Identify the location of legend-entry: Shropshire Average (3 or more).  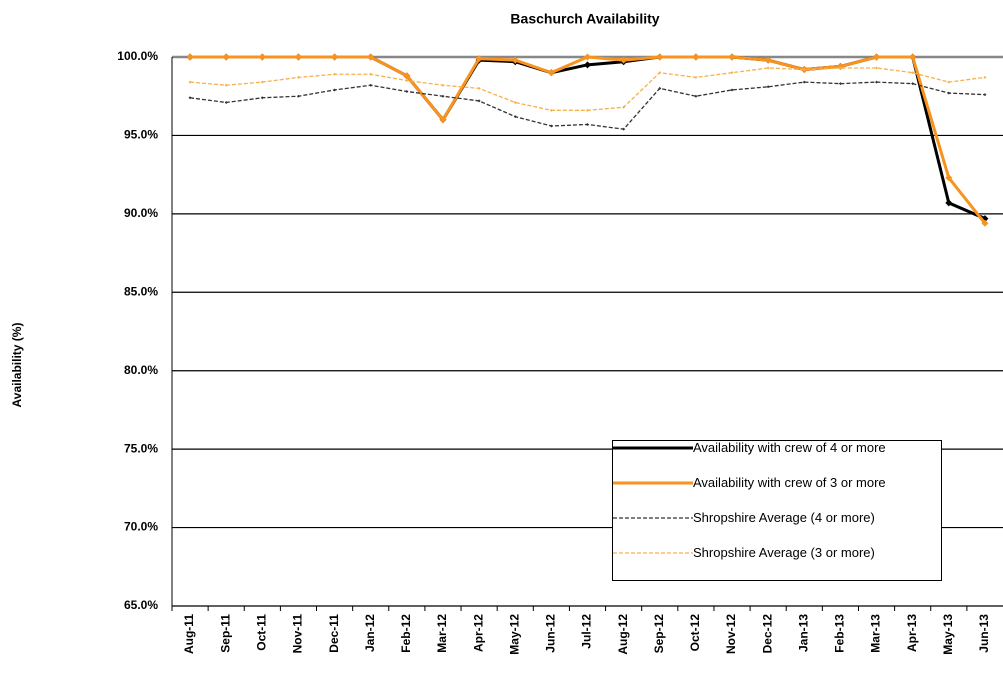
(777, 563).